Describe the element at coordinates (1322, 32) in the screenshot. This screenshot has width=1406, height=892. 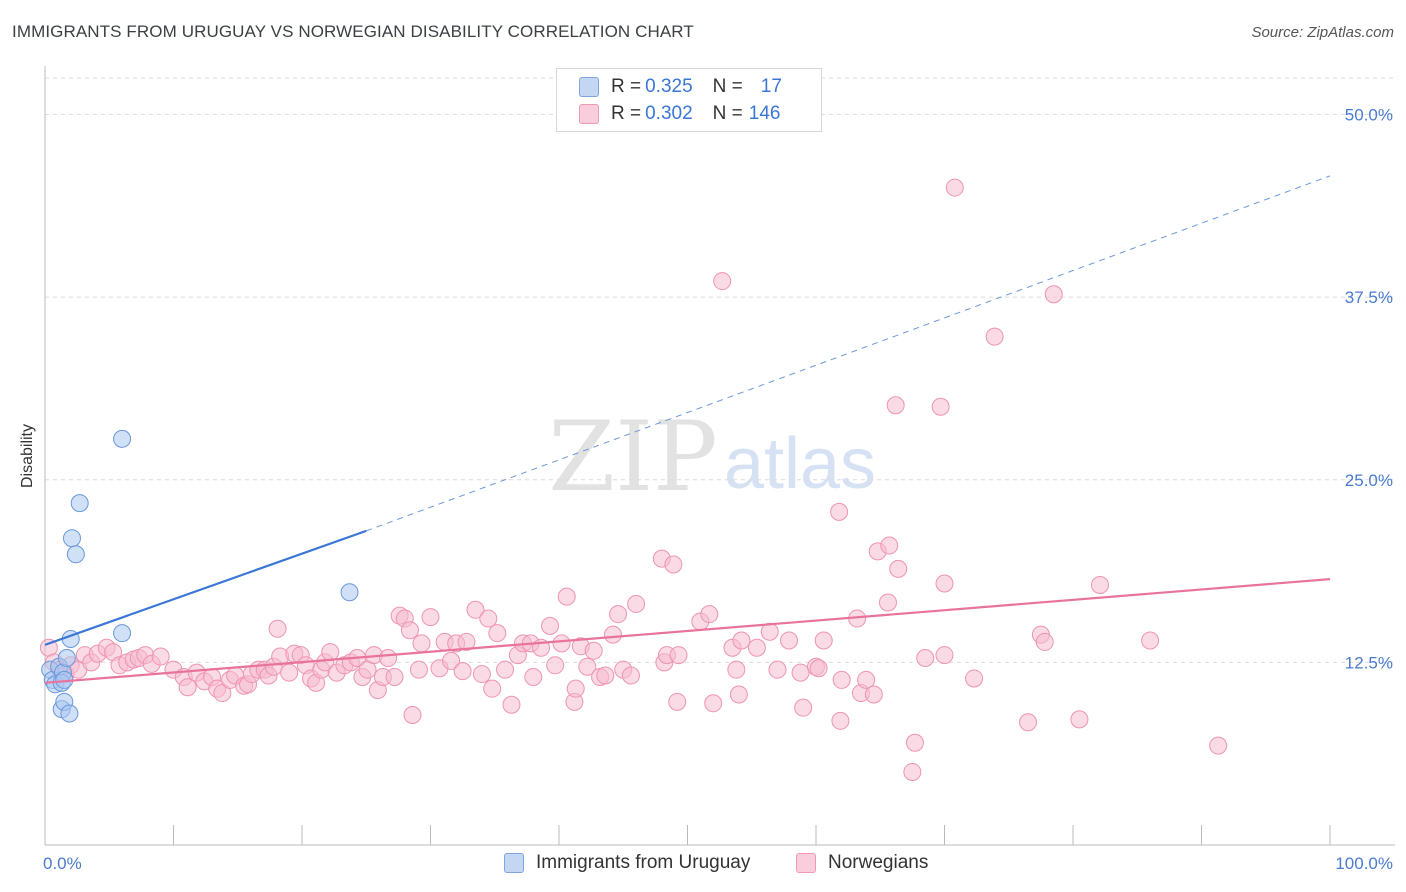
I see `source-label: Source: ZipAtlas.com` at that location.